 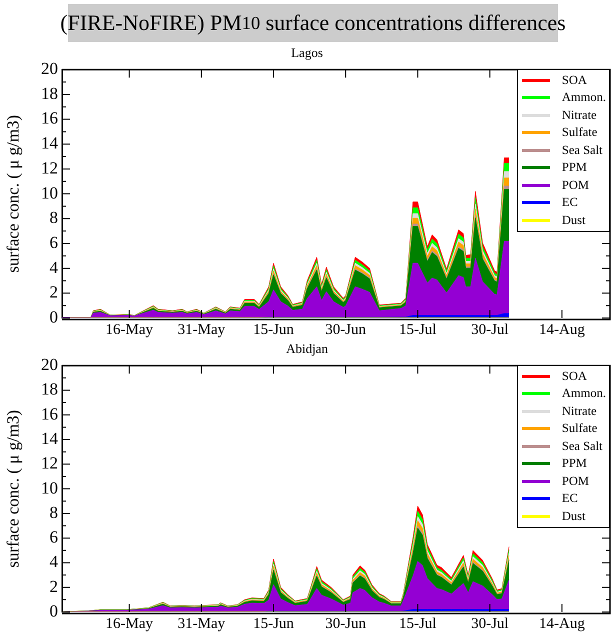 What do you see at coordinates (307, 348) in the screenshot?
I see `chart-subtitle: Abidjan` at bounding box center [307, 348].